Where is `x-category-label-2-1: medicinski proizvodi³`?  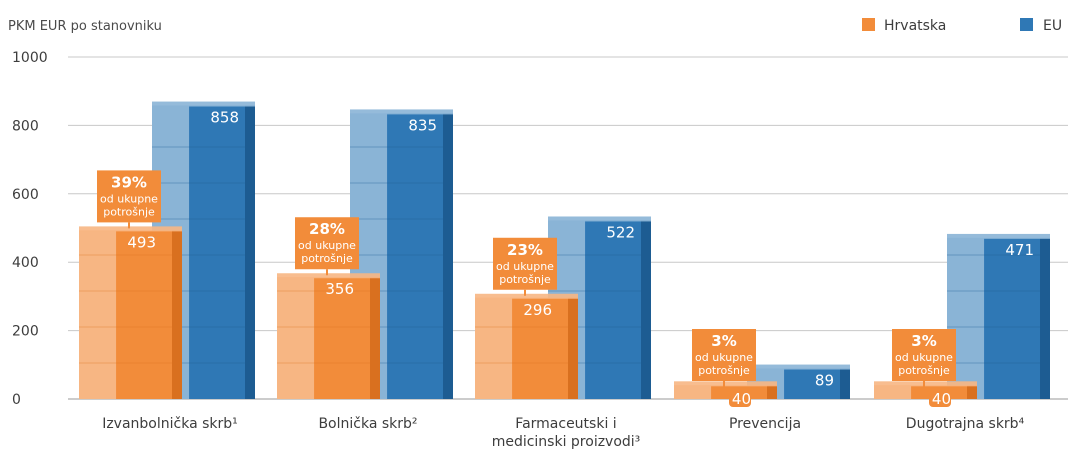
x-category-label-2-1: medicinski proizvodi³ is located at coordinates (566, 442).